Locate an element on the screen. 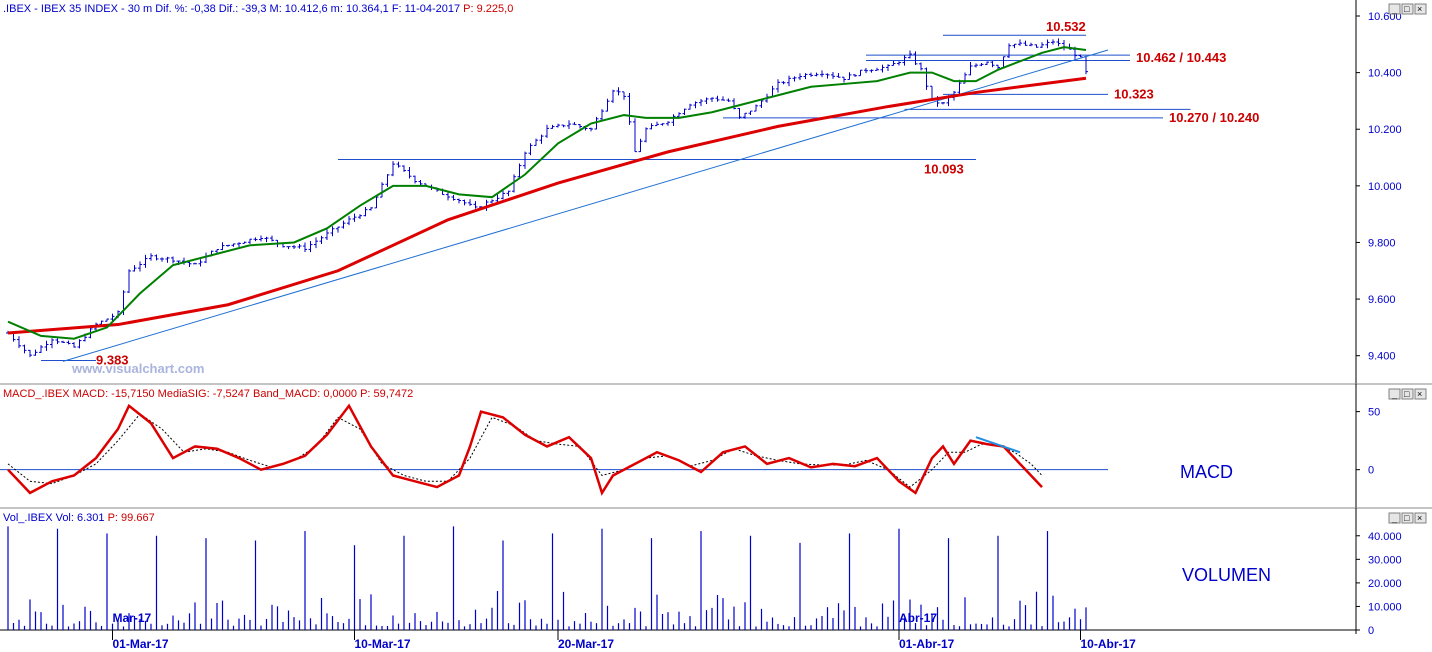  volume-close-button: × is located at coordinates (1420, 518).